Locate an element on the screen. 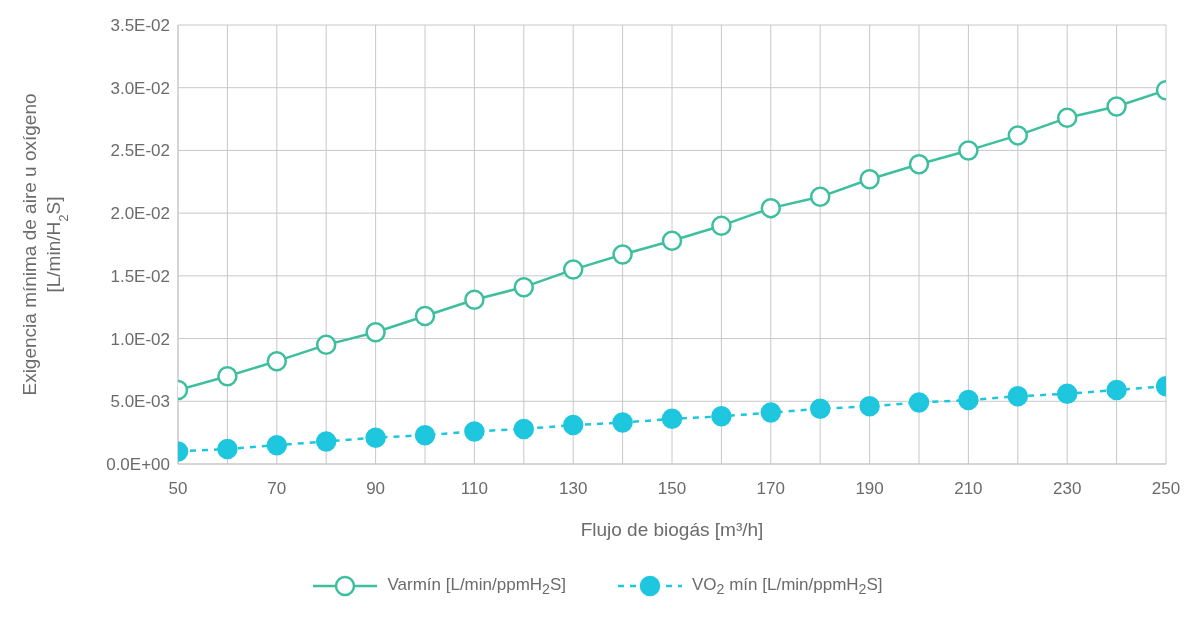  y-tick-label: 2.0E-02 is located at coordinates (140, 214).